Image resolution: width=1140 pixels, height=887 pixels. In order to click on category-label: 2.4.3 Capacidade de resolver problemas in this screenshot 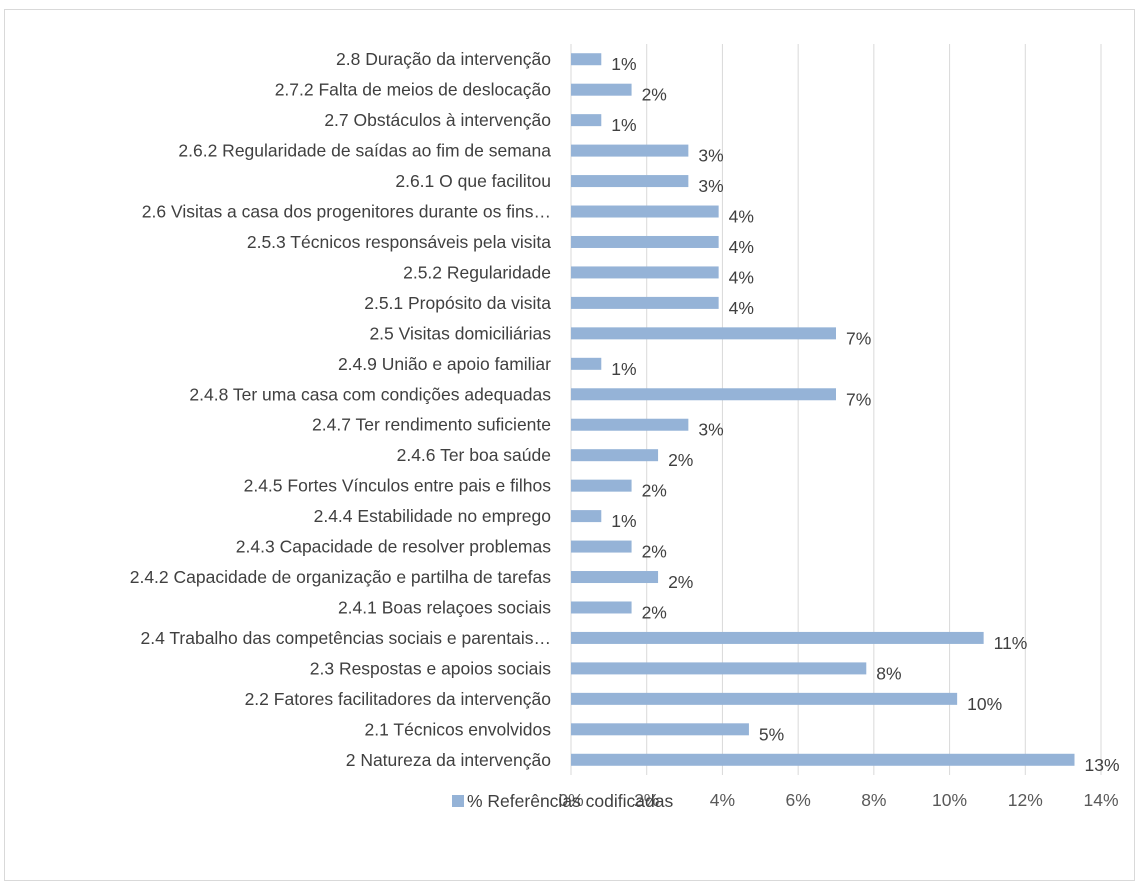, I will do `click(393, 547)`.